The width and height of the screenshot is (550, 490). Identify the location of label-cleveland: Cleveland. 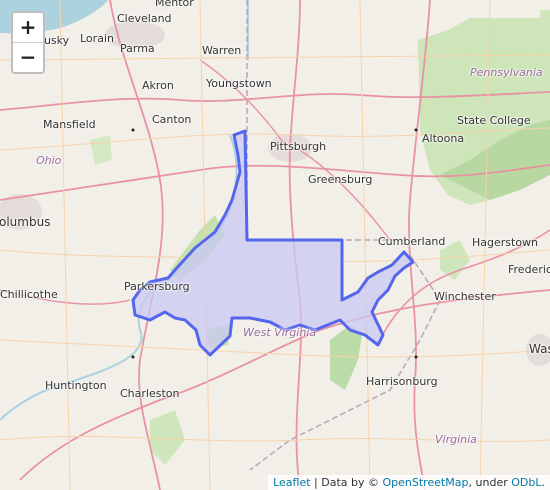
(144, 18).